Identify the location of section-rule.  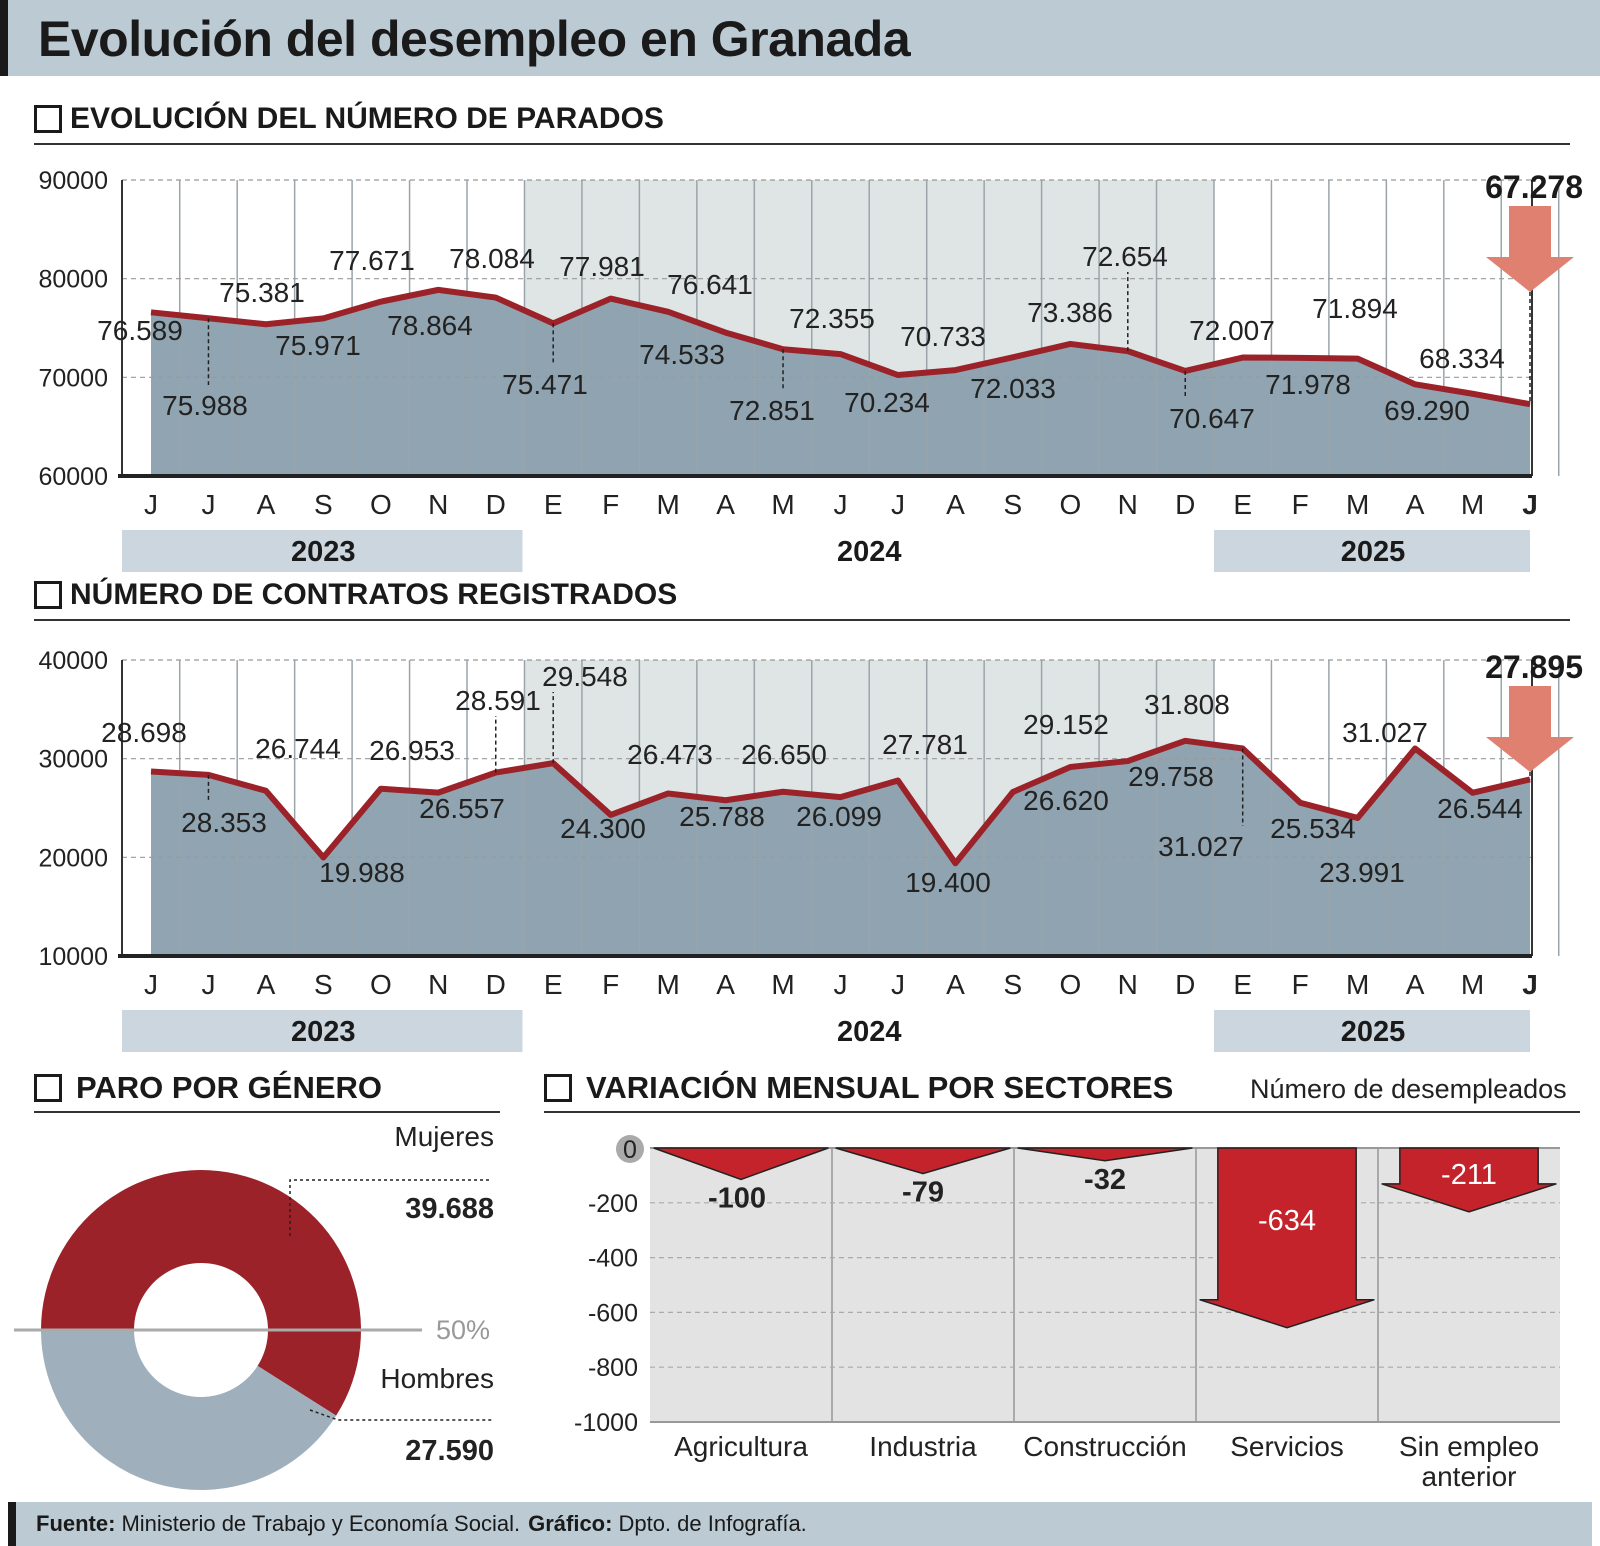
(802, 620).